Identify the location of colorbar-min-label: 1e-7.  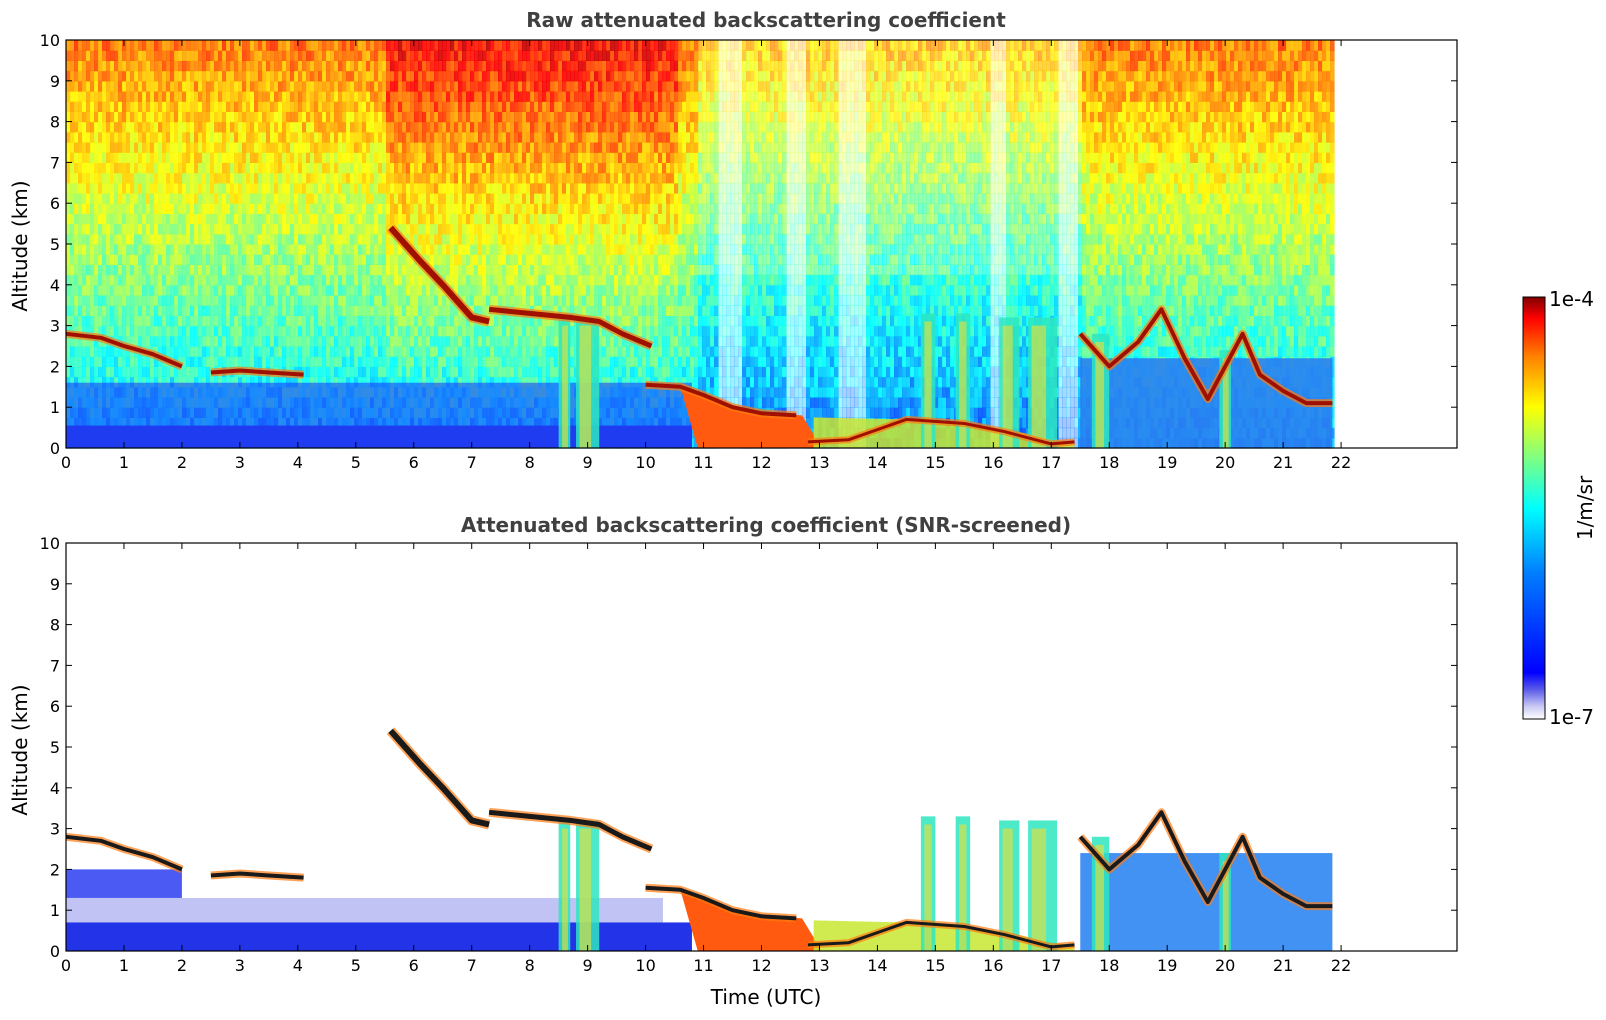
(1571, 717).